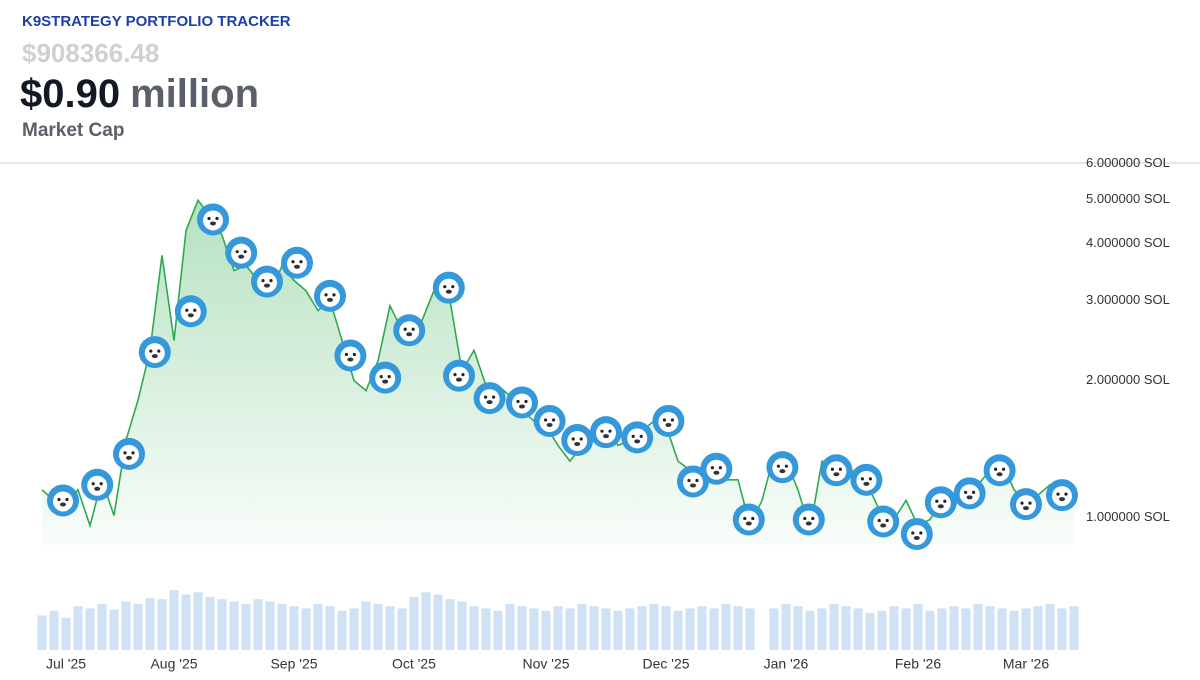 The height and width of the screenshot is (680, 1200). Describe the element at coordinates (1128, 379) in the screenshot. I see `y-tick-label: 2.000000 SOL` at that location.